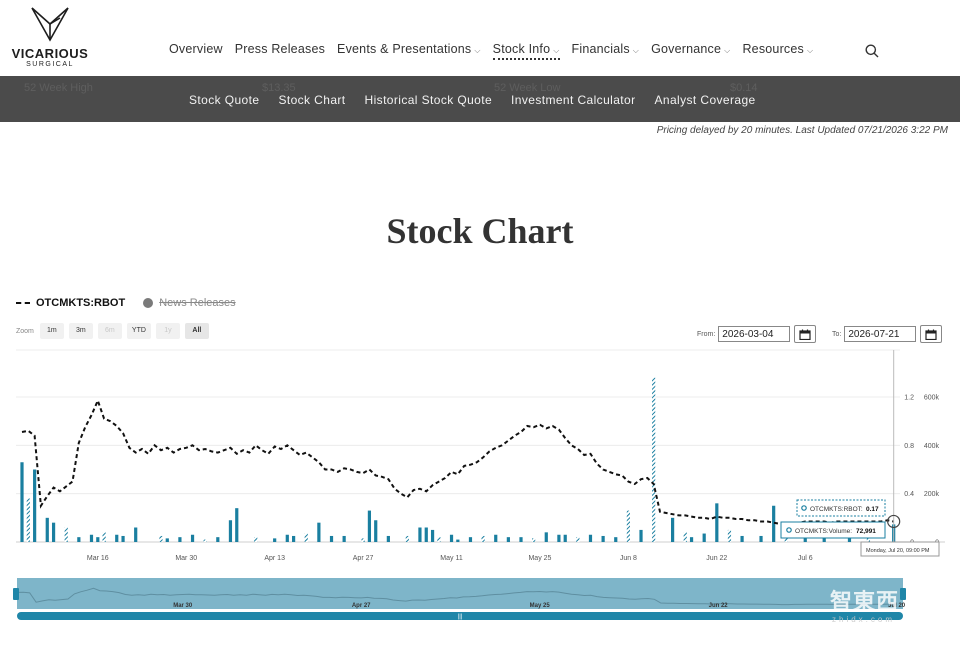 The image size is (960, 647). I want to click on to-date-input, so click(880, 334).